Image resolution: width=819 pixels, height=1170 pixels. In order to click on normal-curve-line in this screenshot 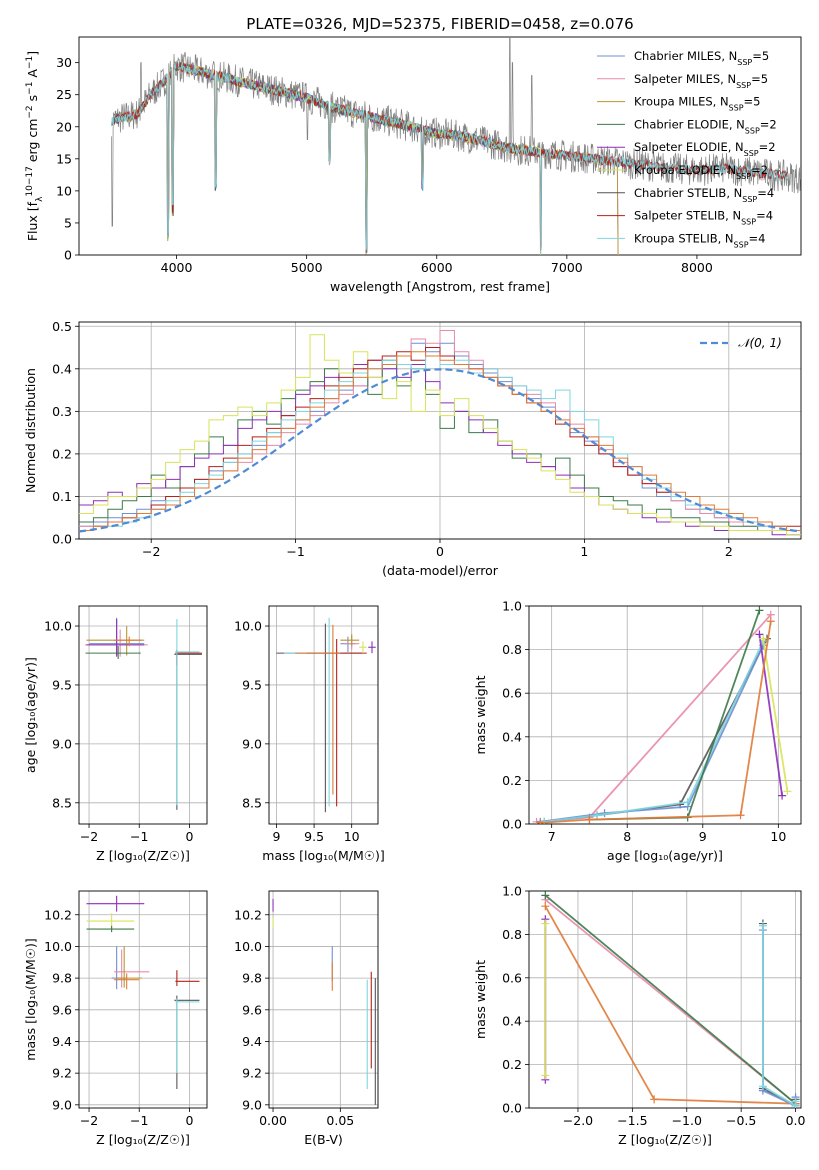, I will do `click(440, 450)`.